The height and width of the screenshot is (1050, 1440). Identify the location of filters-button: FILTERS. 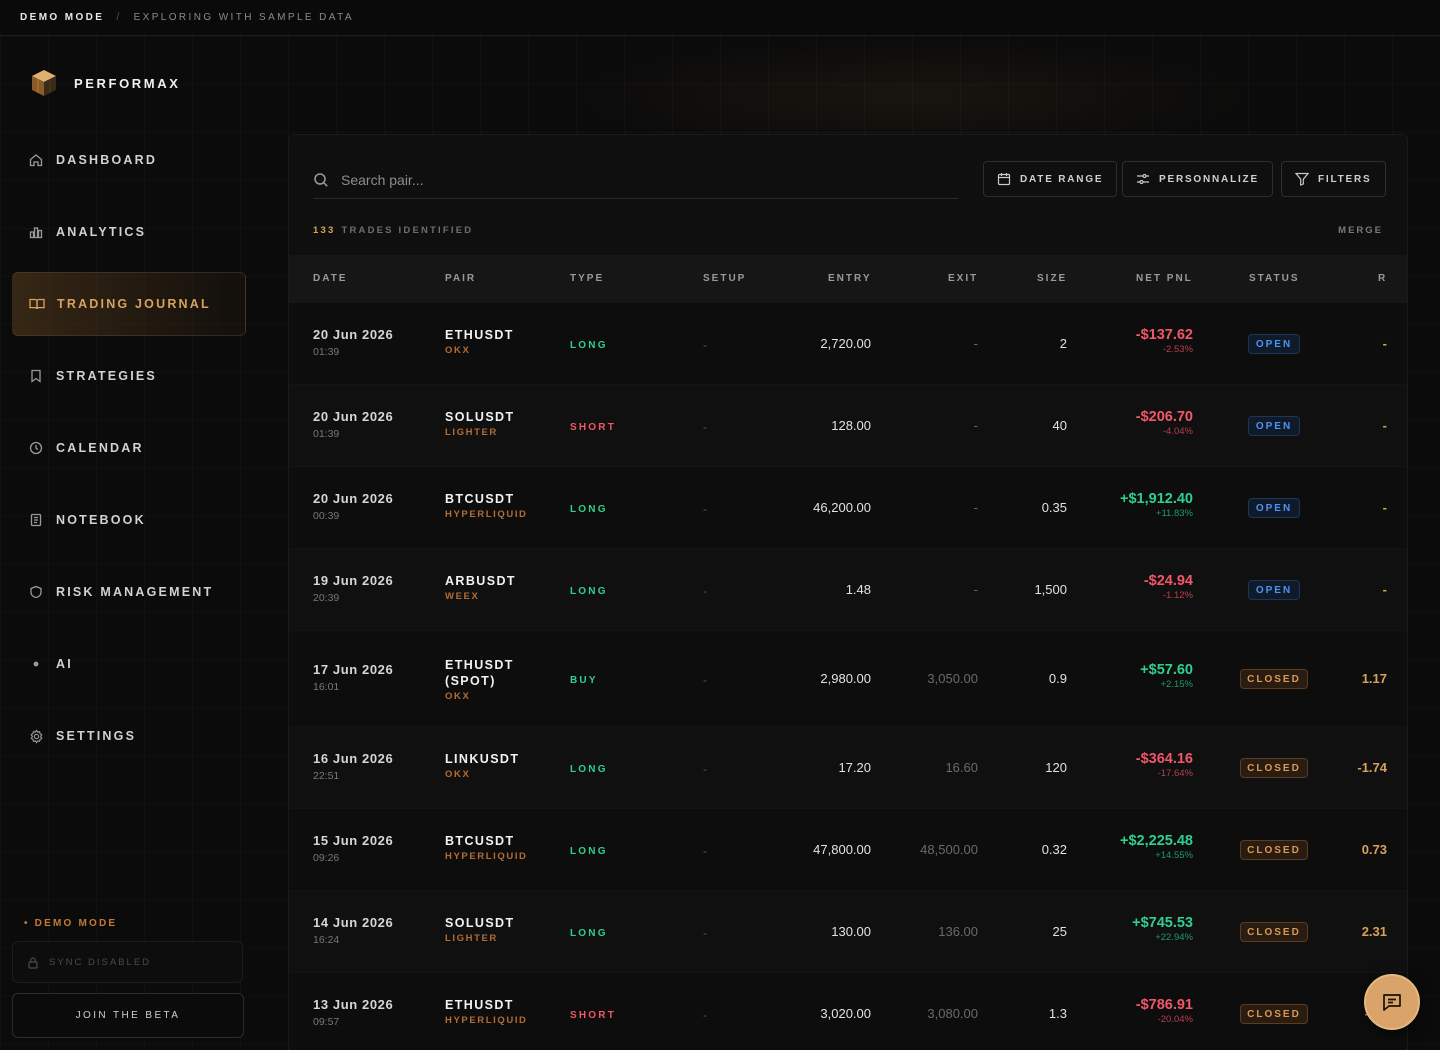
(1333, 179).